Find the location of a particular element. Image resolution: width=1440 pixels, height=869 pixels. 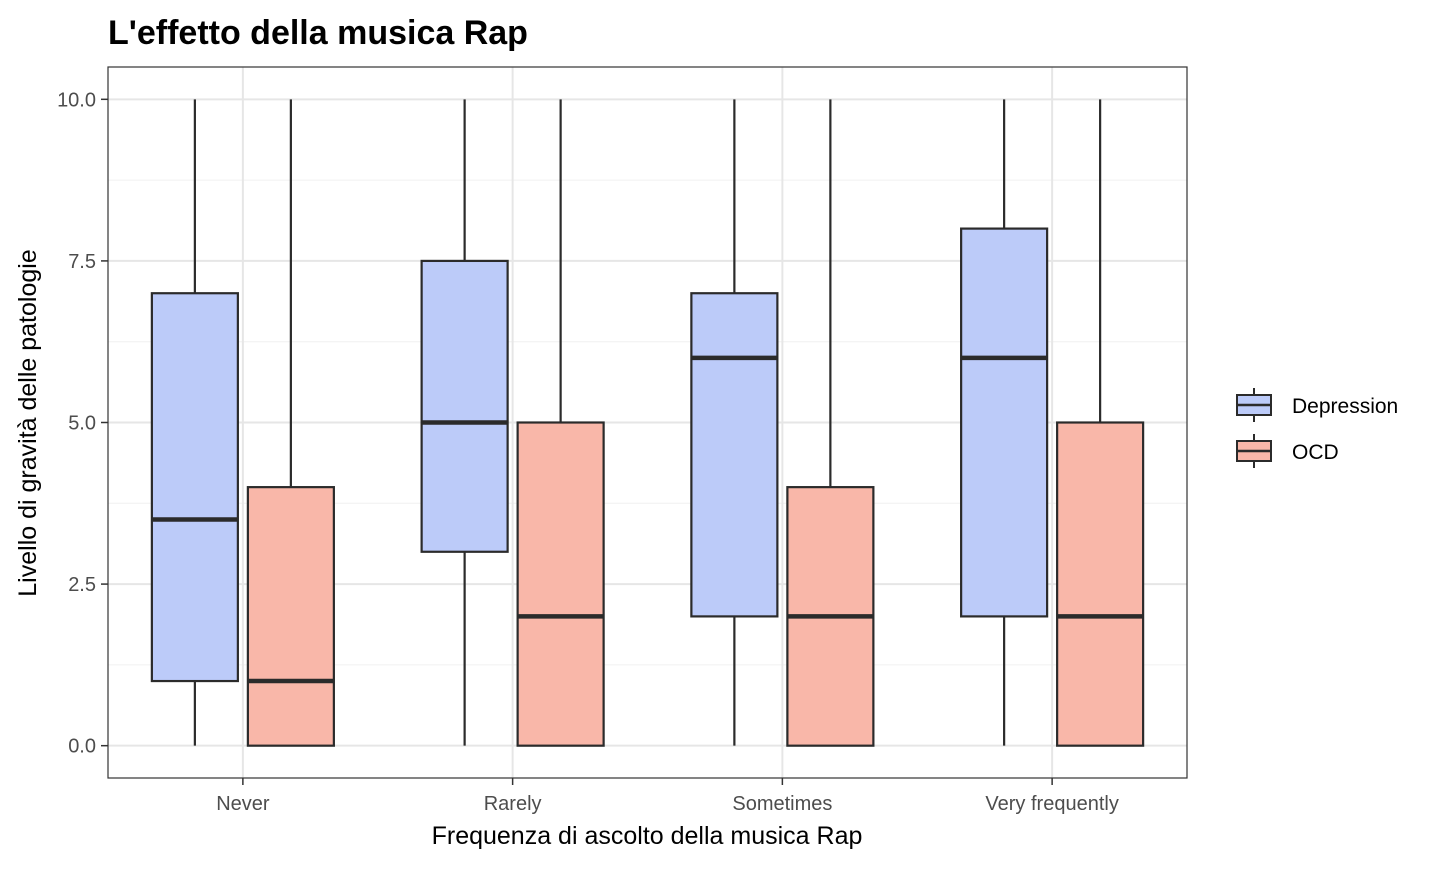

box-depression-rarely is located at coordinates (464, 422).